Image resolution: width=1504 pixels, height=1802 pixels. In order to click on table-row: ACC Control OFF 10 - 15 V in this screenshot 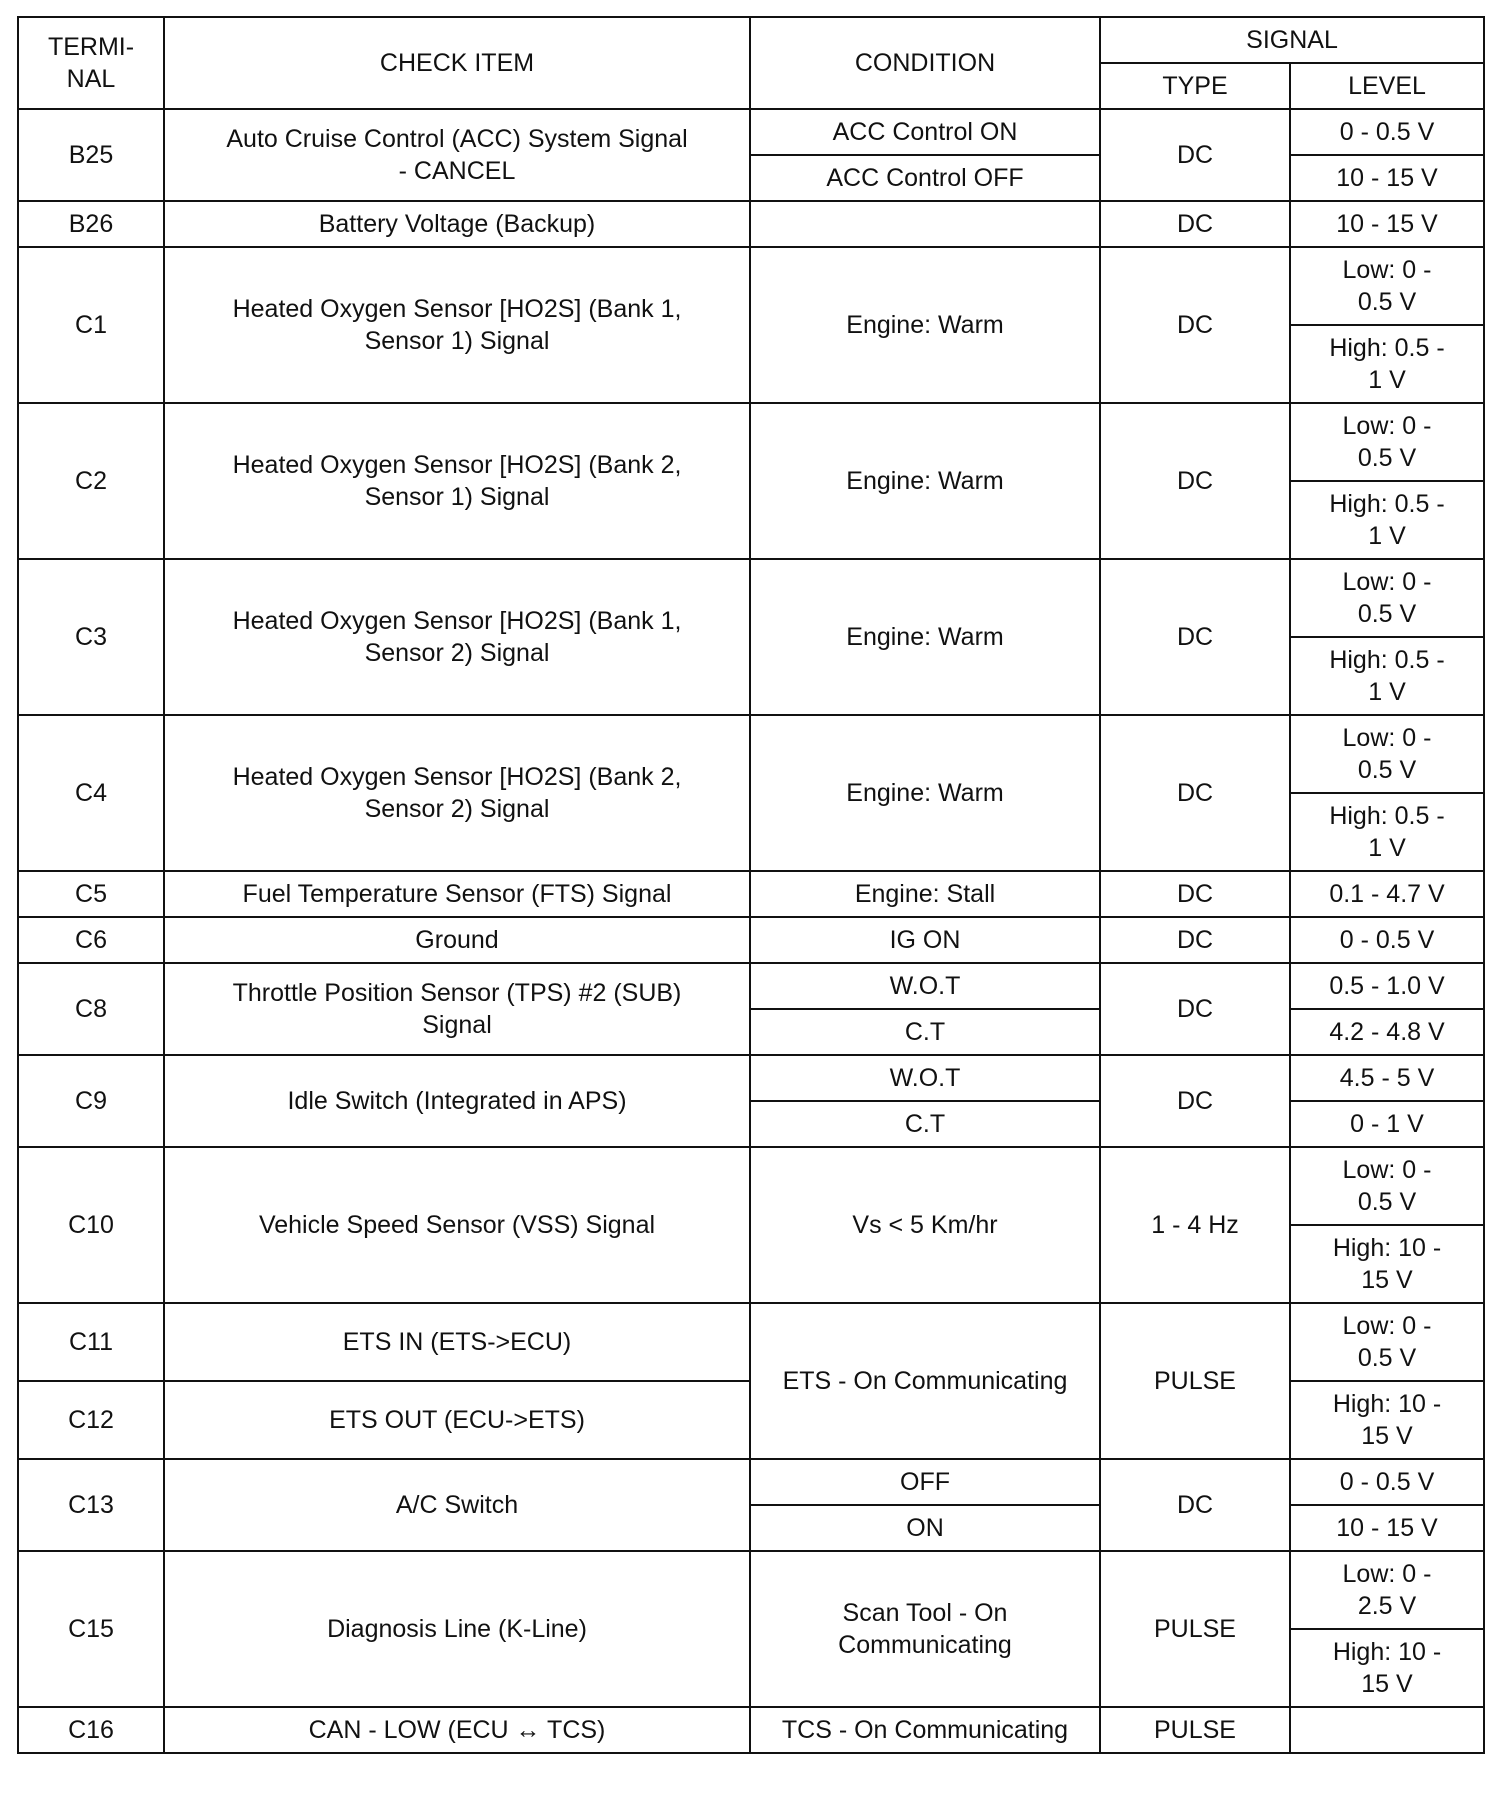, I will do `click(752, 178)`.